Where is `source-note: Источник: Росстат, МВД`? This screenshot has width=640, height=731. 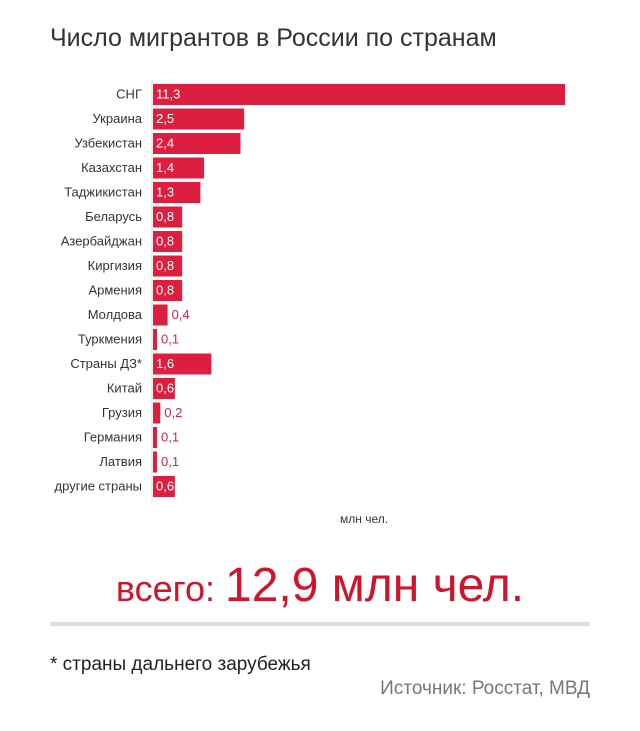
source-note: Источник: Росстат, МВД is located at coordinates (485, 688).